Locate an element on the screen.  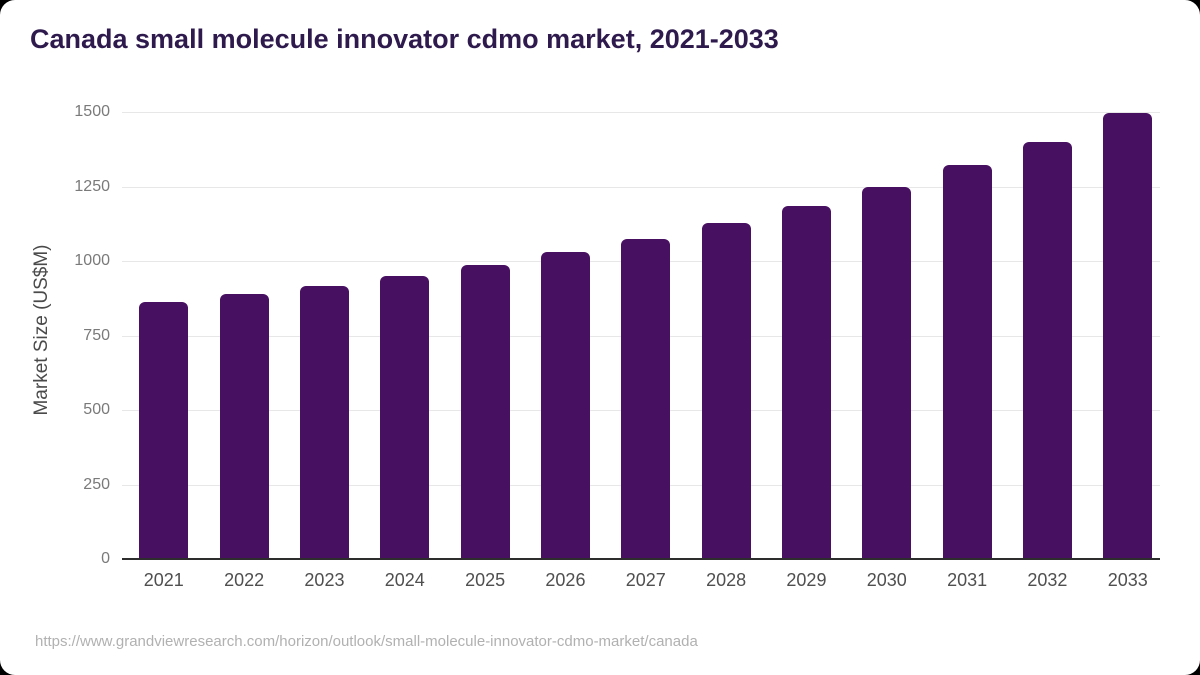
y-tick-label-750: 750 is located at coordinates (96, 335).